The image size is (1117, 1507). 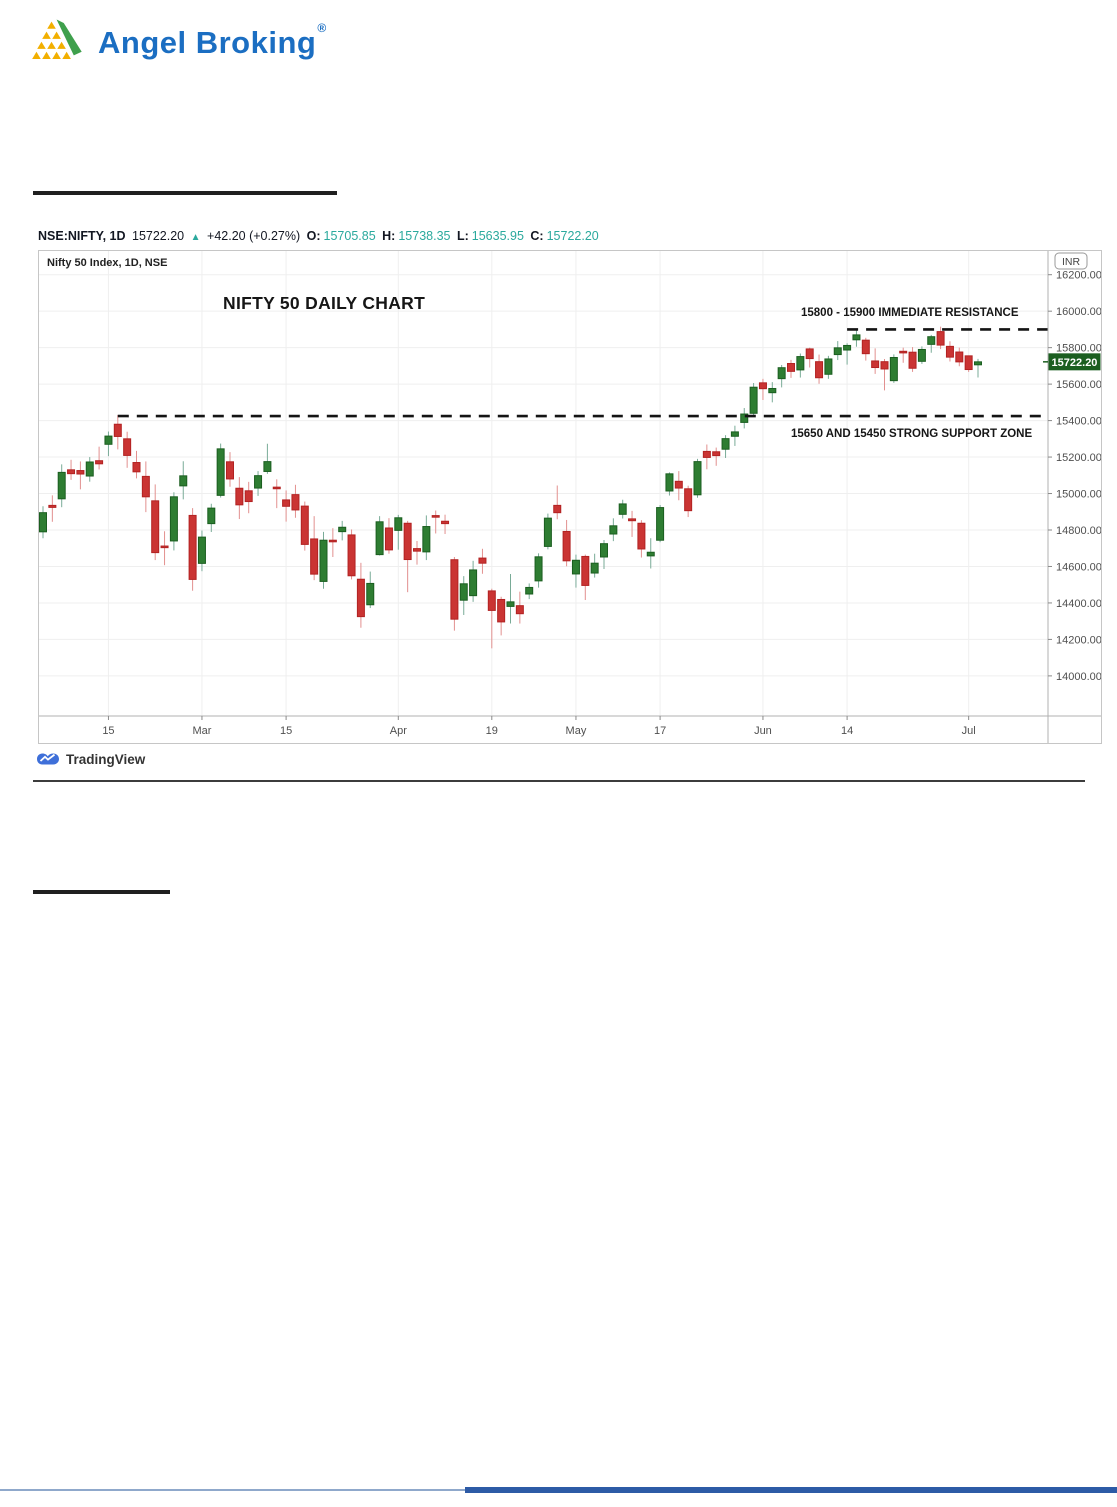 What do you see at coordinates (1071, 261) in the screenshot?
I see `currency-badge` at bounding box center [1071, 261].